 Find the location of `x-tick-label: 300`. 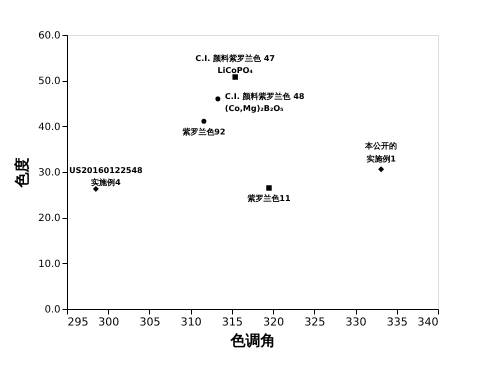

x-tick-label: 300 is located at coordinates (109, 322).